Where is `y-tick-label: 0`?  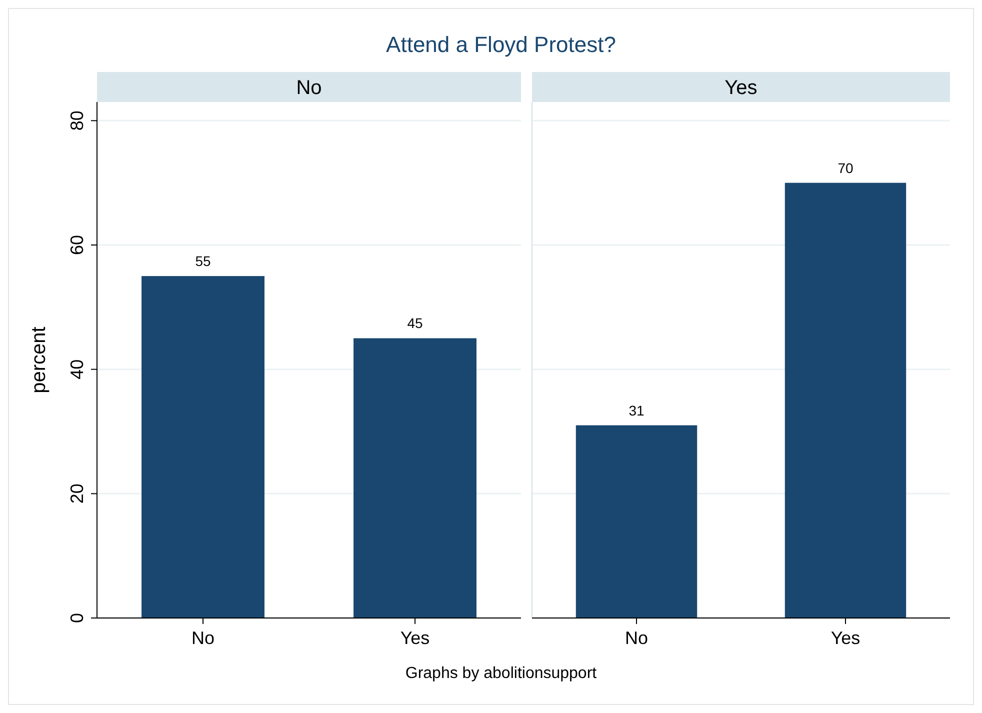 y-tick-label: 0 is located at coordinates (77, 618).